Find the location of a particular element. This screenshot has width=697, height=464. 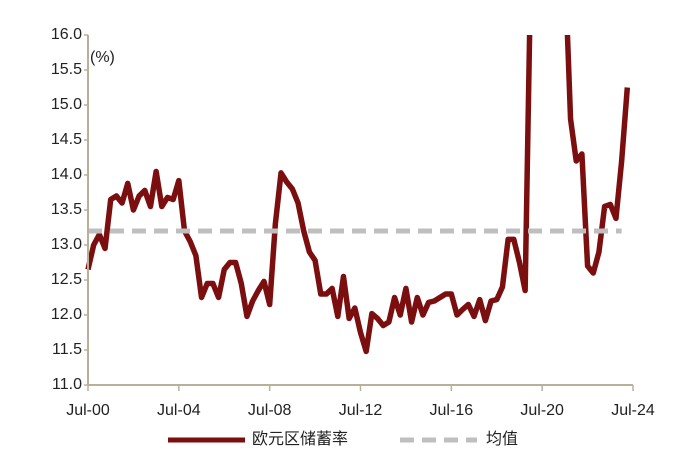

x-tick-label: Jul-00 is located at coordinates (88, 410).